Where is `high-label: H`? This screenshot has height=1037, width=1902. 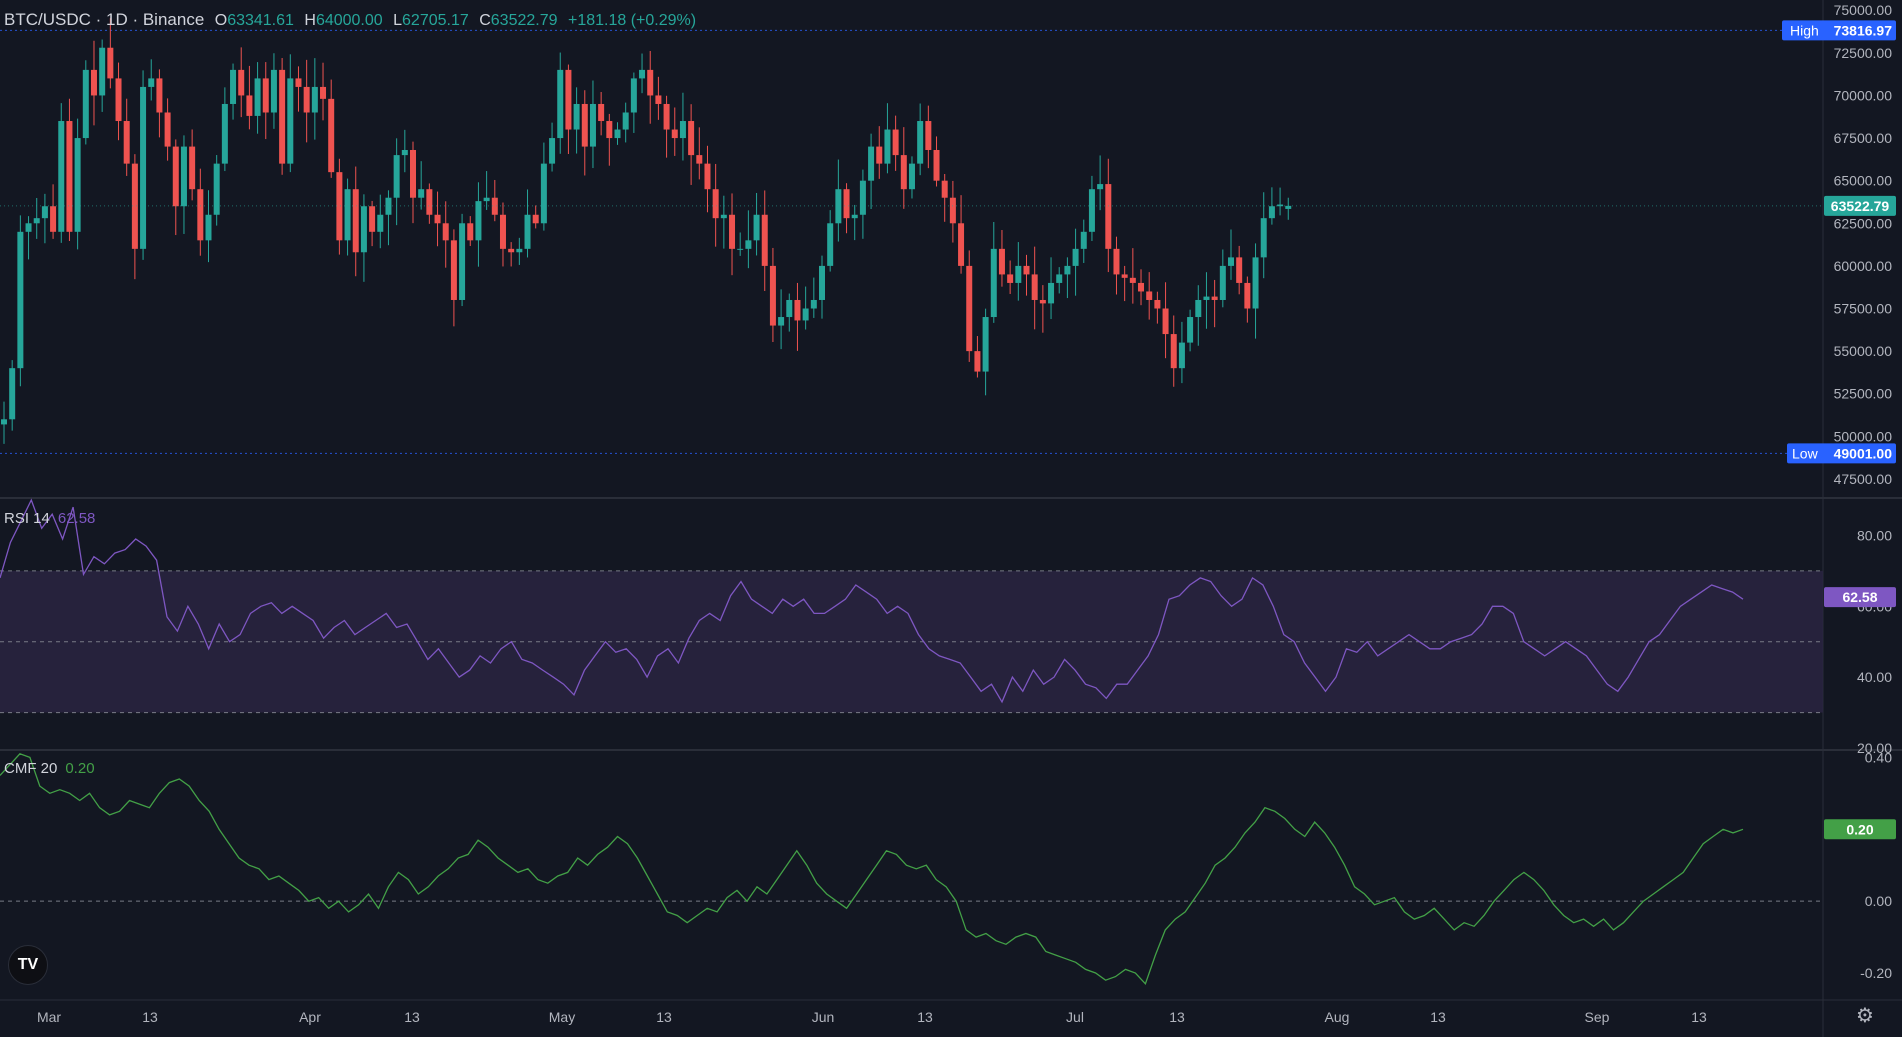 high-label: H is located at coordinates (310, 20).